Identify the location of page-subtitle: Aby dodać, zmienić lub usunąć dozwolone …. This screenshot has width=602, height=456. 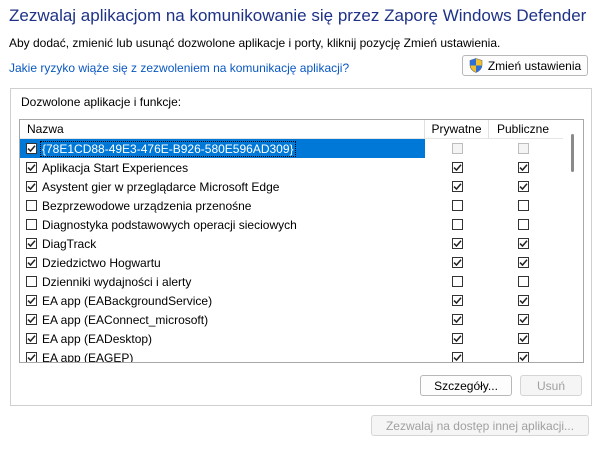
(255, 43).